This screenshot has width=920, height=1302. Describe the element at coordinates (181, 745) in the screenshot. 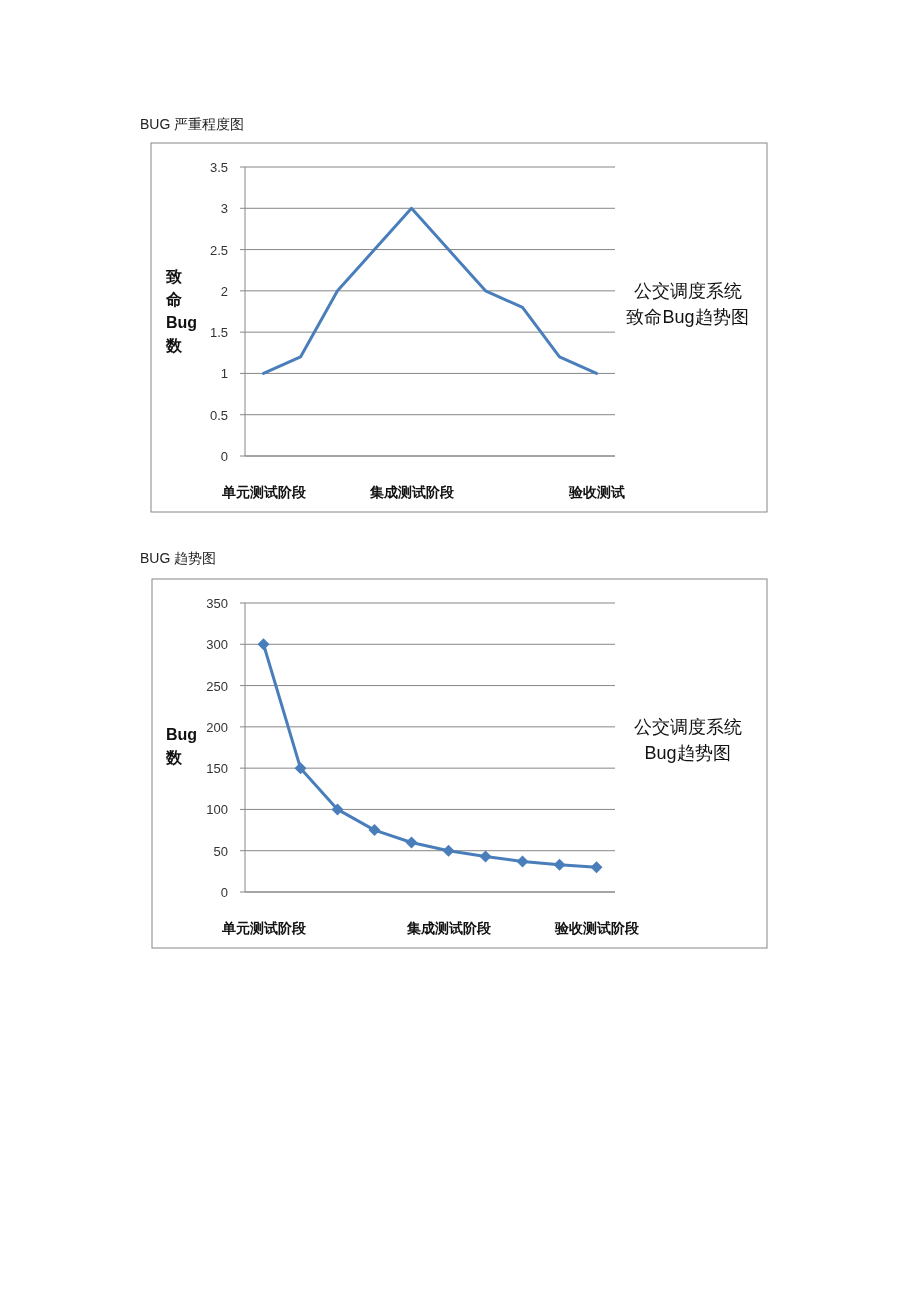

I see `y-axis-title: Bug数` at that location.